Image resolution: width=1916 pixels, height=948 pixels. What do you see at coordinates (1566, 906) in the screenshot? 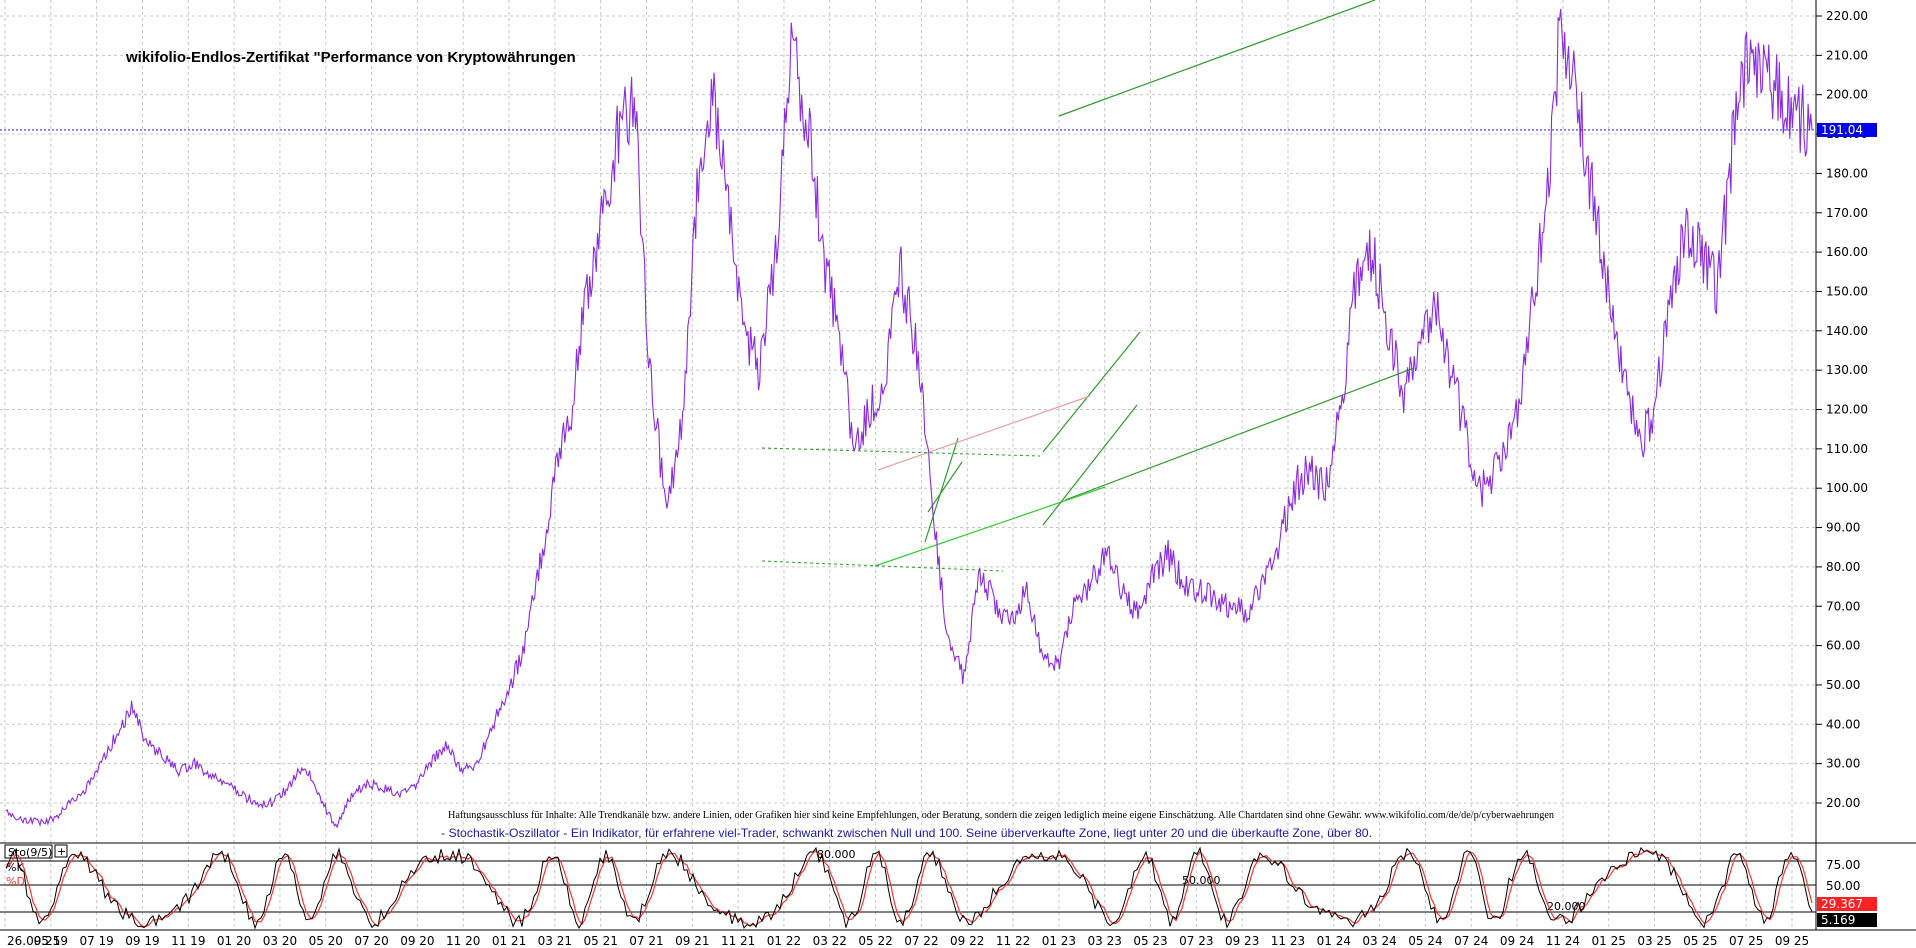
I see `stoch-level-20-label: 20.000` at bounding box center [1566, 906].